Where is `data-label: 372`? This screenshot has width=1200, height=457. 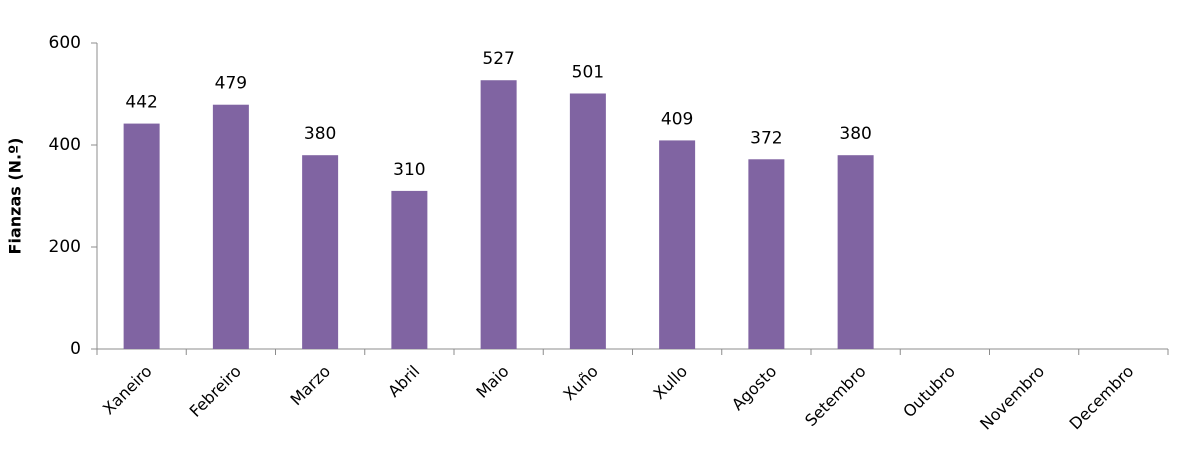
data-label: 372 is located at coordinates (766, 138).